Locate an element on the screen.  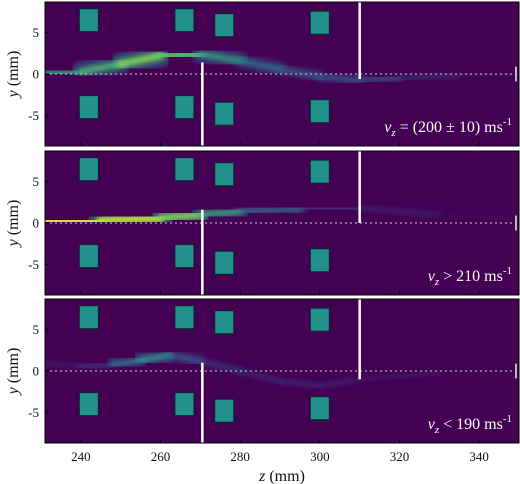
x-tick-label: 340 is located at coordinates (479, 456).